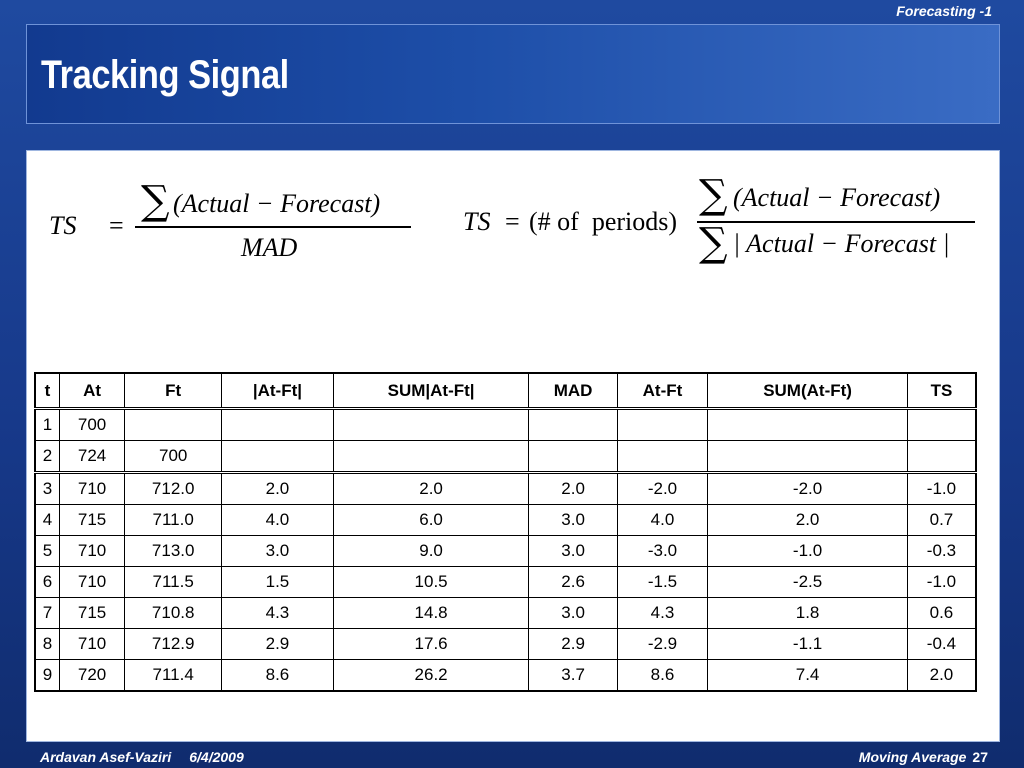 The width and height of the screenshot is (1024, 768). I want to click on footer-author: Ardavan Asef-Vaziri, so click(106, 757).